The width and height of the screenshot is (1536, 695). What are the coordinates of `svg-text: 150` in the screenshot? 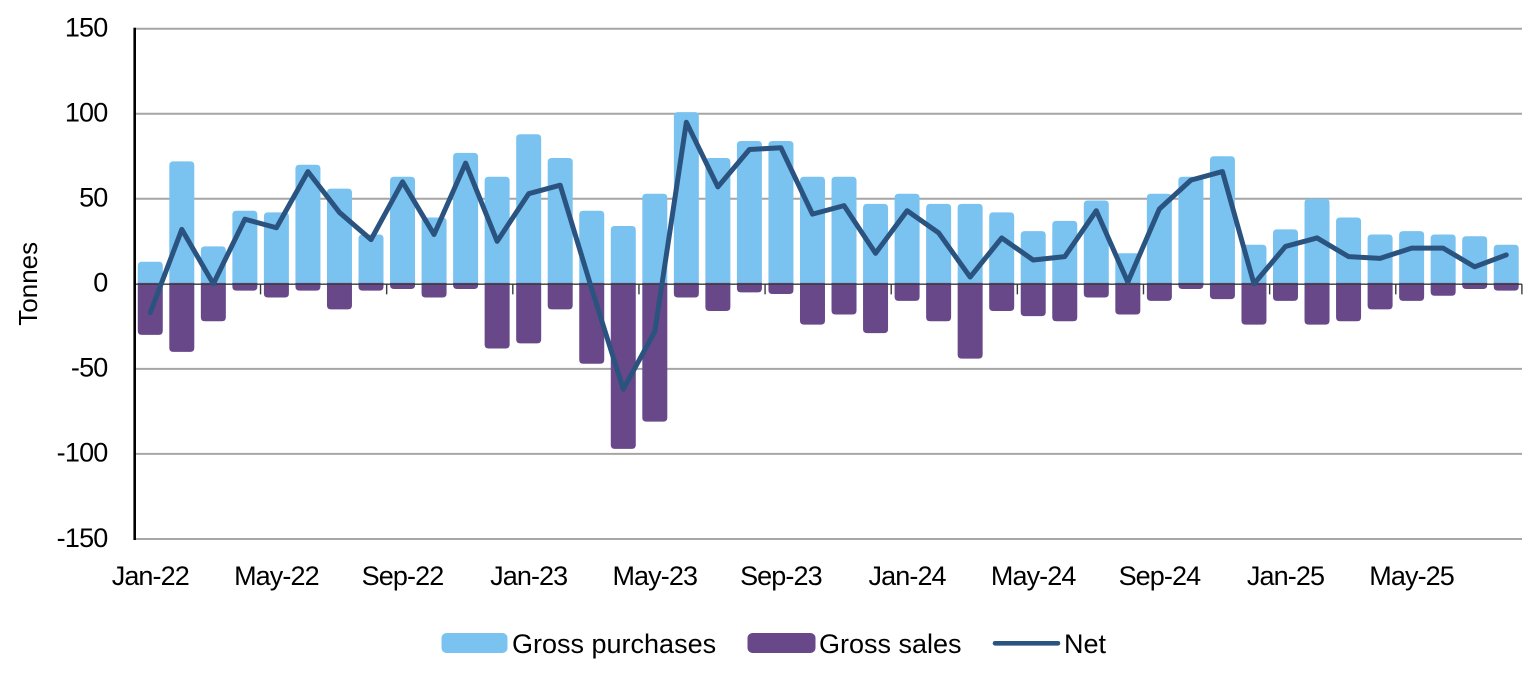 It's located at (86, 28).